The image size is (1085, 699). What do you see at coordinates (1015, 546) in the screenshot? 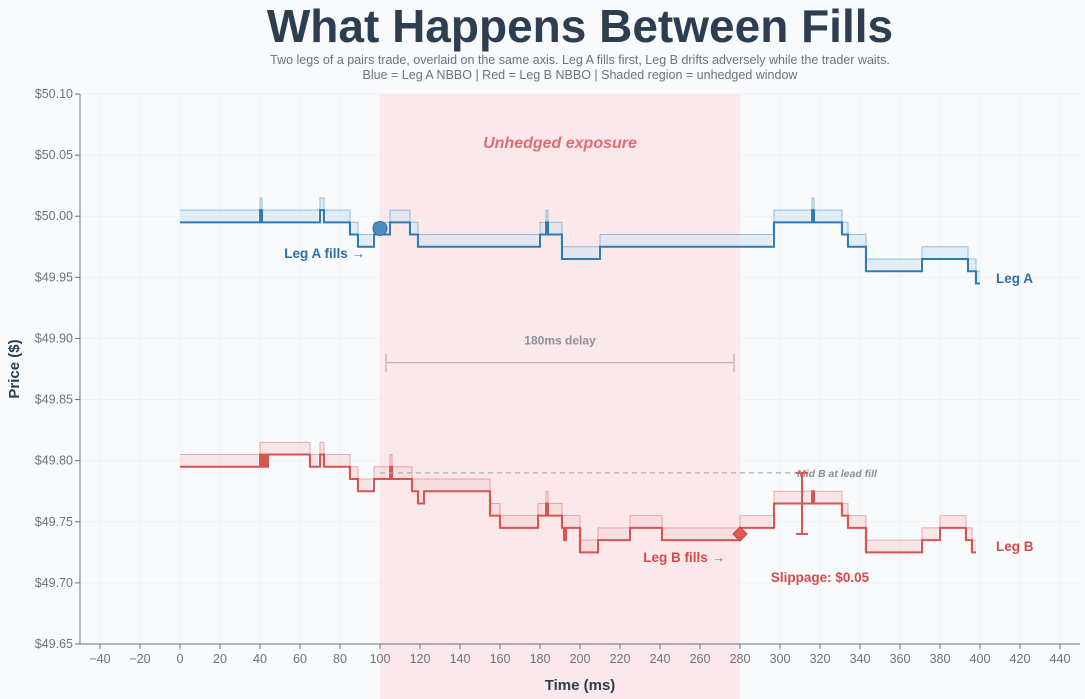
I see `leg-b-end-label: Leg B` at bounding box center [1015, 546].